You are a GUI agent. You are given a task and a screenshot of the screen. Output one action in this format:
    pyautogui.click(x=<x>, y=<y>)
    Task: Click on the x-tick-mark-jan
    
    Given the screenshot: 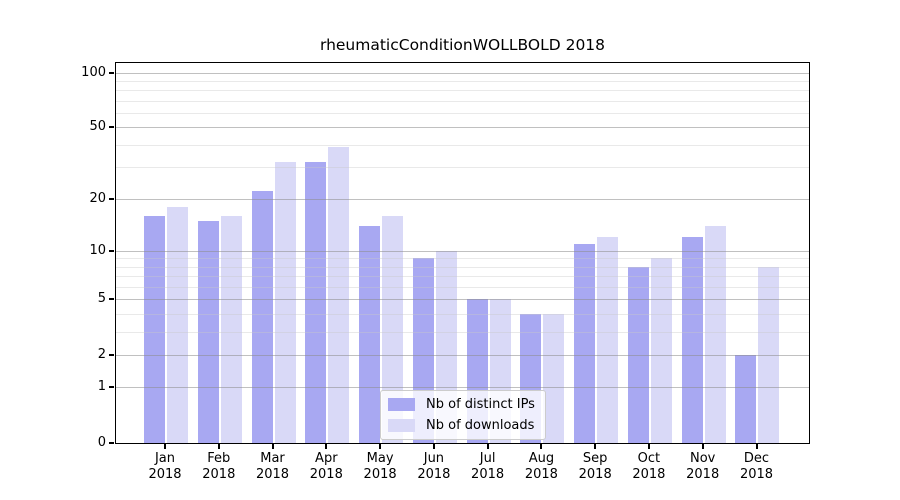 What is the action you would take?
    pyautogui.click(x=165, y=446)
    